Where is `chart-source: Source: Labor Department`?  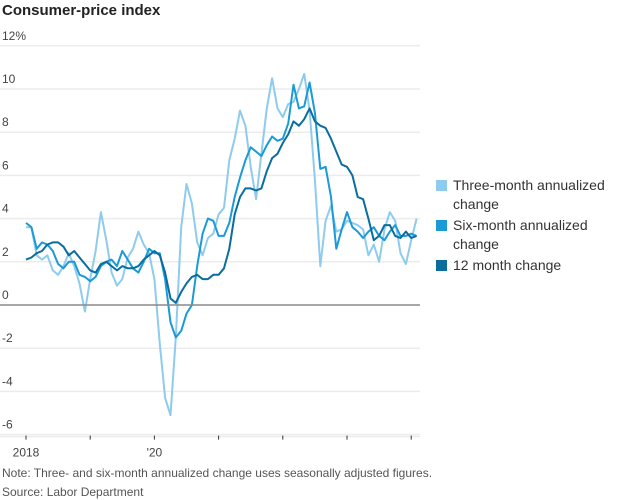 chart-source: Source: Labor Department is located at coordinates (73, 492).